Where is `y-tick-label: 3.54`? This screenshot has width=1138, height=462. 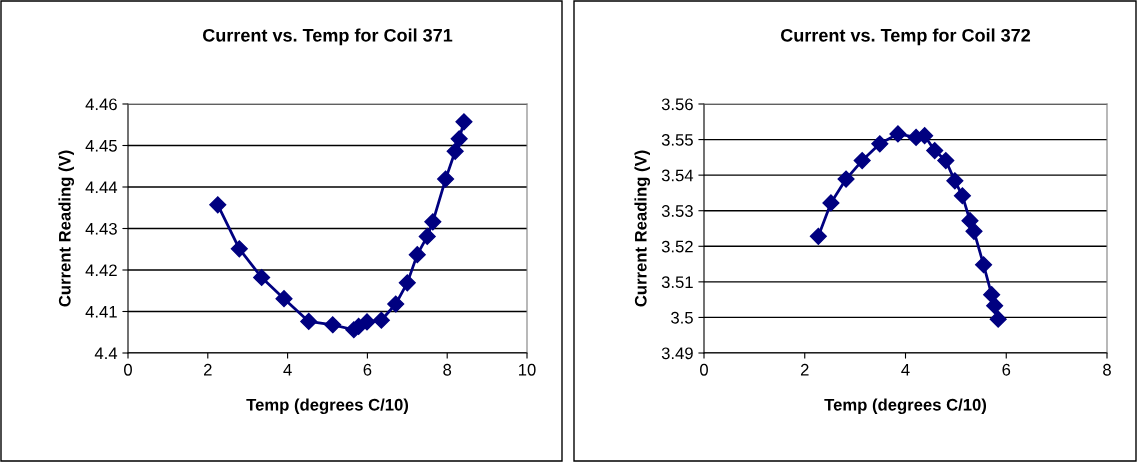
y-tick-label: 3.54 is located at coordinates (677, 175).